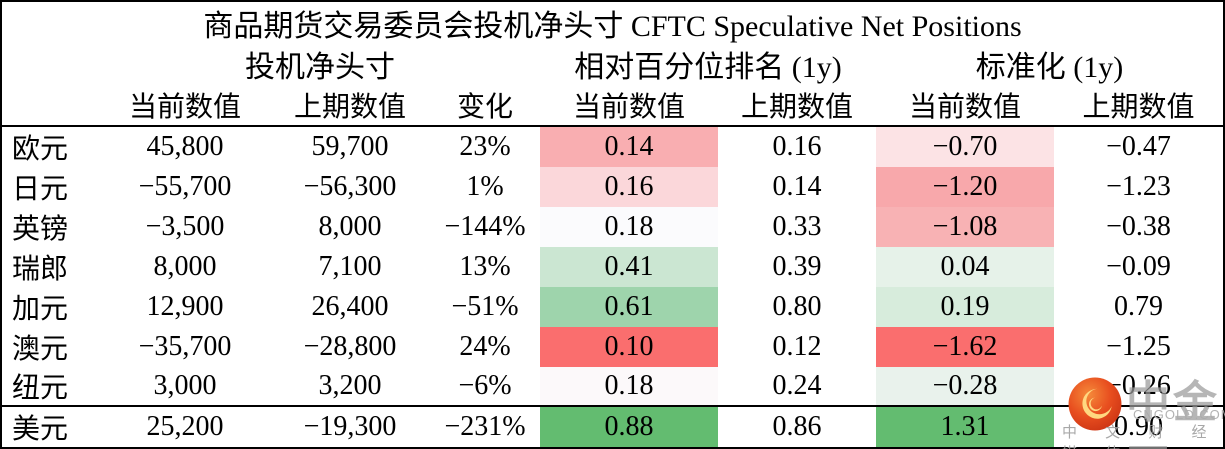 This screenshot has width=1225, height=449. Describe the element at coordinates (629, 427) in the screenshot. I see `cell-pct-current: 0.88` at that location.